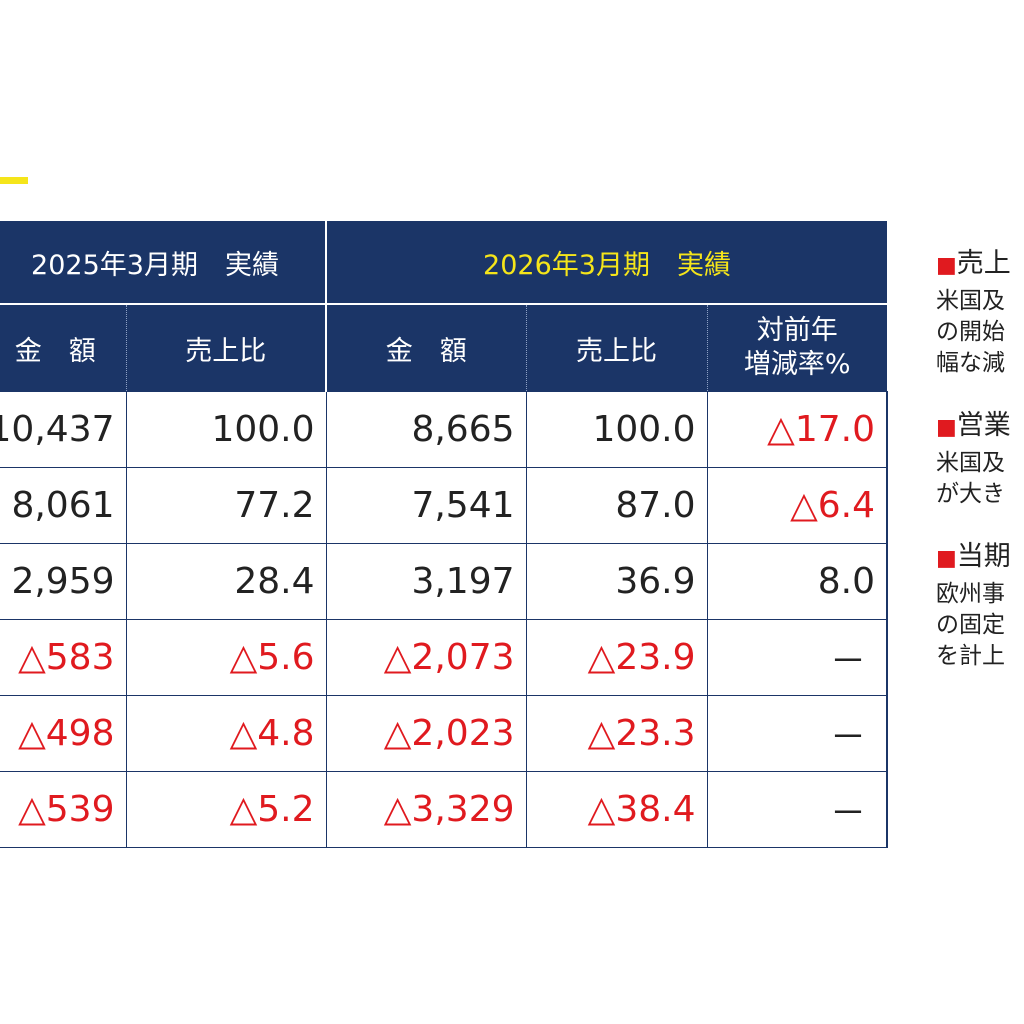 The width and height of the screenshot is (1024, 1024). I want to click on cell-amount-2026: 3,197, so click(425, 581).